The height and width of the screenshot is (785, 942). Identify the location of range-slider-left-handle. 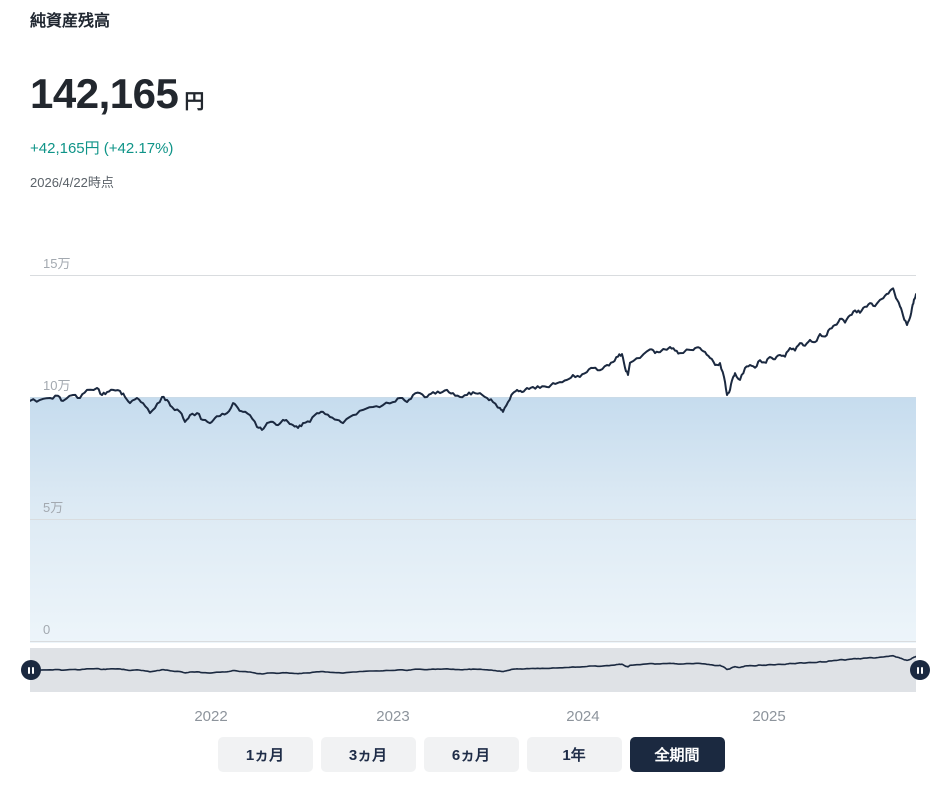
(31, 670).